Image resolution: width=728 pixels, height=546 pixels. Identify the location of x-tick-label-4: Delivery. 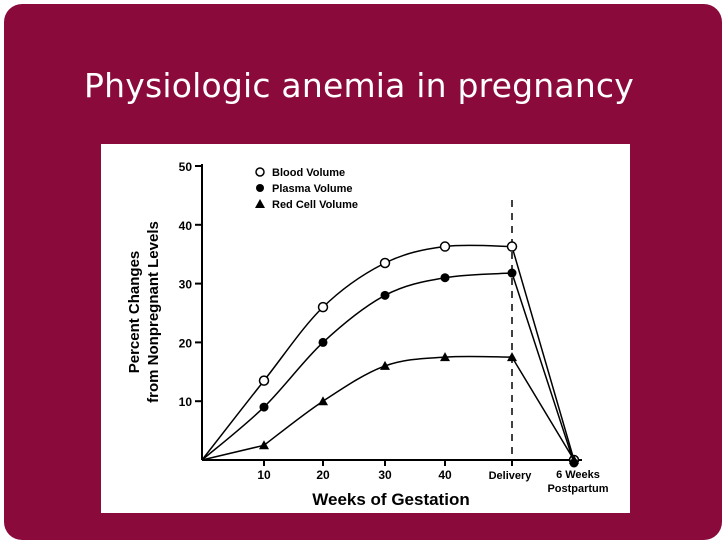
(511, 476).